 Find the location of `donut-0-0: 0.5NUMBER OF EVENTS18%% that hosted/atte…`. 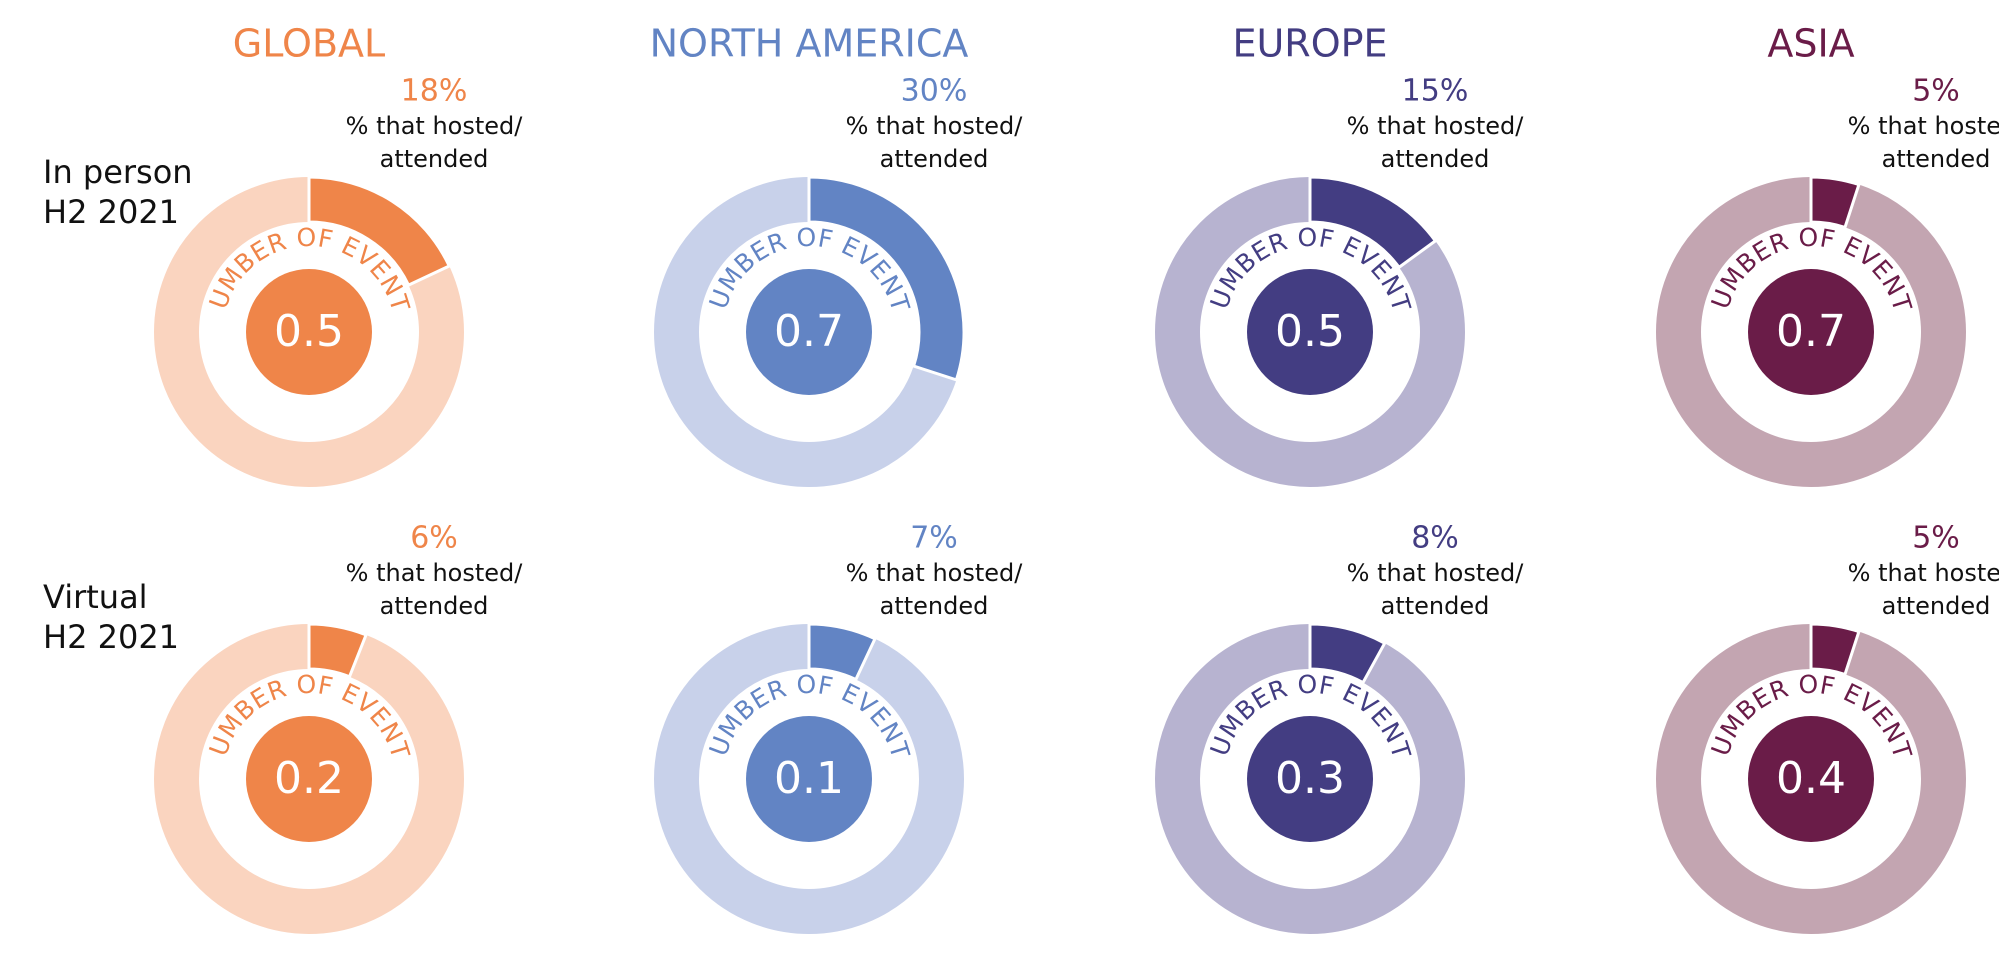

donut-0-0: 0.5NUMBER OF EVENTS18%% that hosted/atte… is located at coordinates (262, 243).